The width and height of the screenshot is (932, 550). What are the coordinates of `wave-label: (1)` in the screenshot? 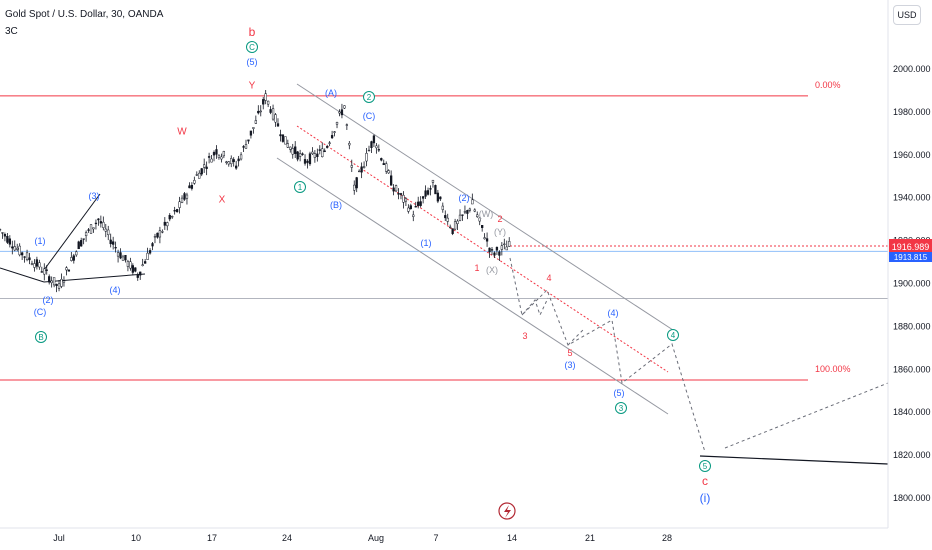 It's located at (426, 243).